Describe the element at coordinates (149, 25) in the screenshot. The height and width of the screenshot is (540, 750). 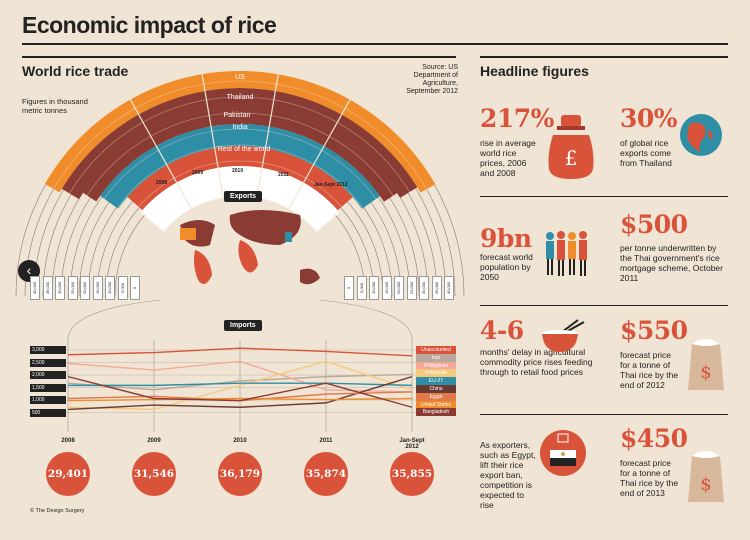
I see `page-title: Economic impact of rice` at that location.